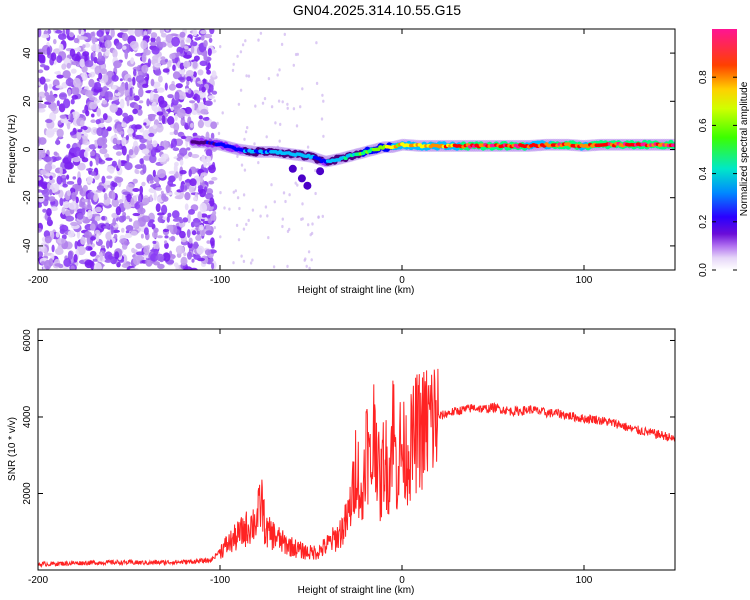 The width and height of the screenshot is (750, 600). Describe the element at coordinates (27, 149) in the screenshot. I see `y-tick-label: 0` at that location.